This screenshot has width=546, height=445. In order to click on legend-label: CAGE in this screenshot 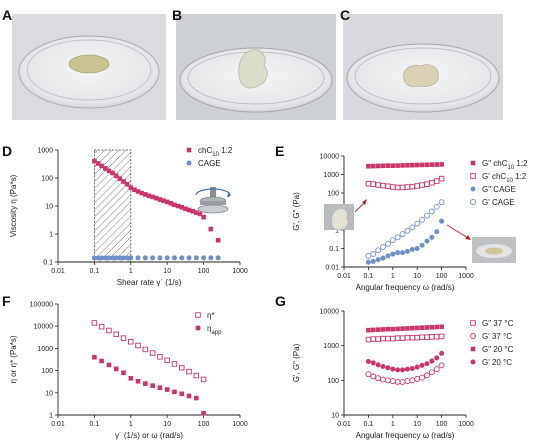, I will do `click(209, 163)`.